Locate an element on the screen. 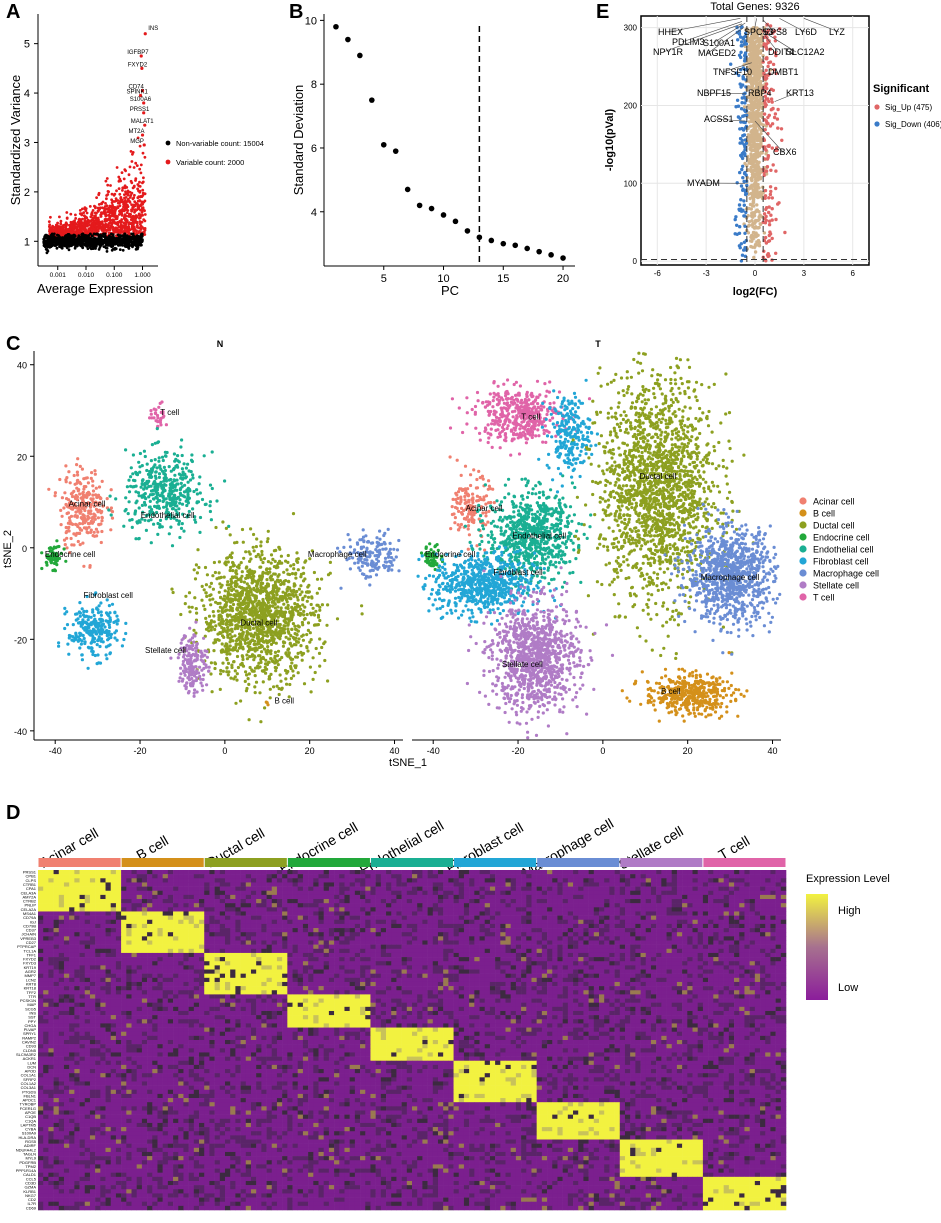 Image resolution: width=941 pixels, height=1223 pixels. e-ytick-label: 0 is located at coordinates (635, 261).